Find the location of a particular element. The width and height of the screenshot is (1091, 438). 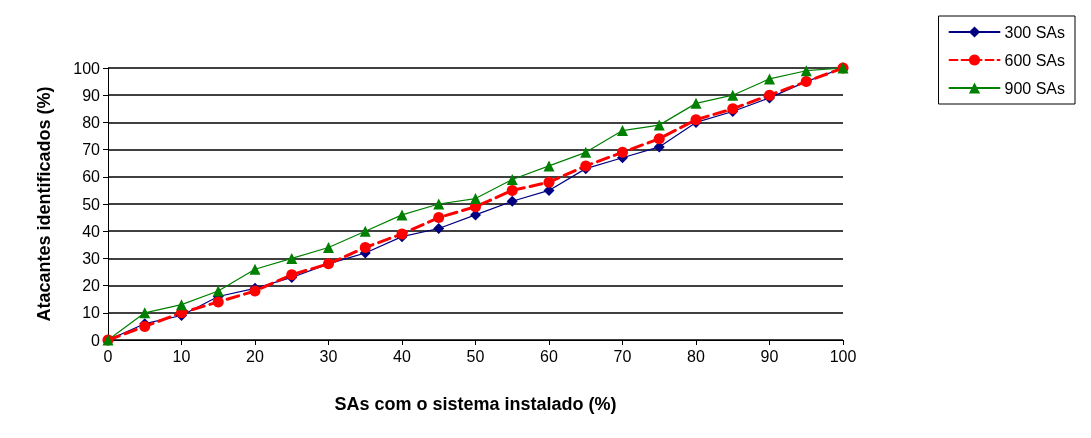

legend-label: 300 SAs is located at coordinates (1034, 32).